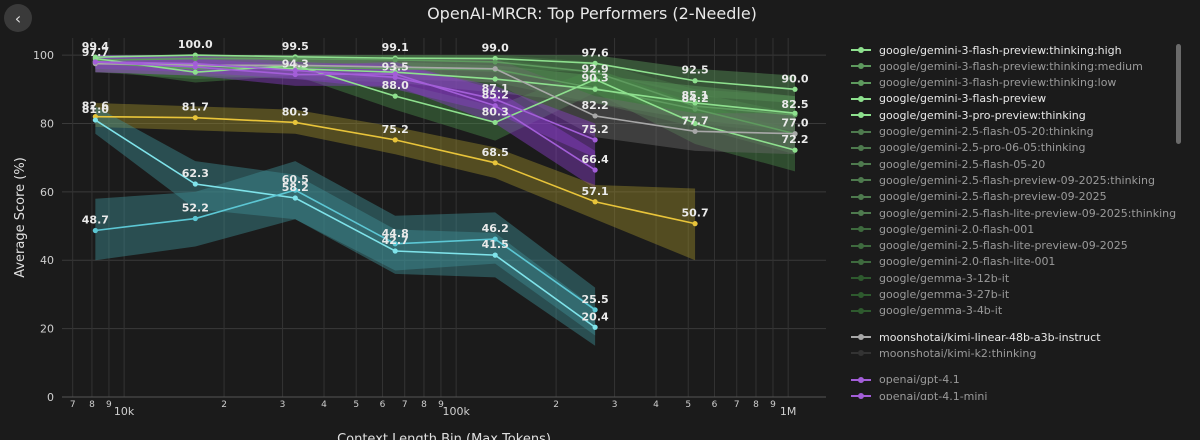 Image resolution: width=1200 pixels, height=440 pixels. I want to click on line-google/gemini-3-flash-preview:thinking:high, so click(445, 72).